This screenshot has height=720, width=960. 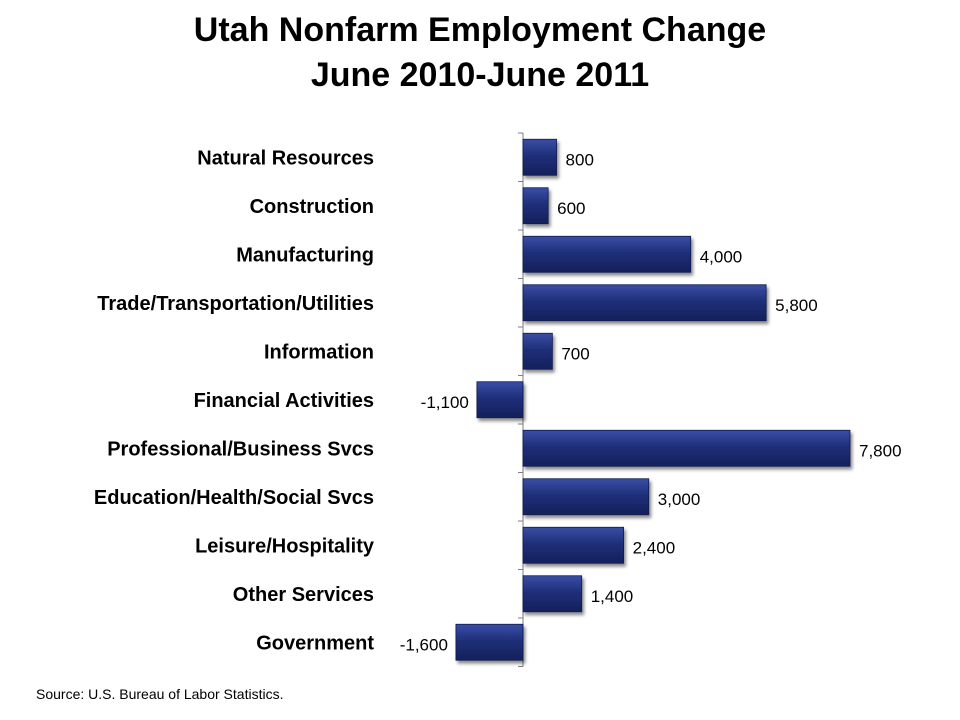 What do you see at coordinates (160, 694) in the screenshot?
I see `source-note: Source: U.S. Bureau of Labor Statistics.` at bounding box center [160, 694].